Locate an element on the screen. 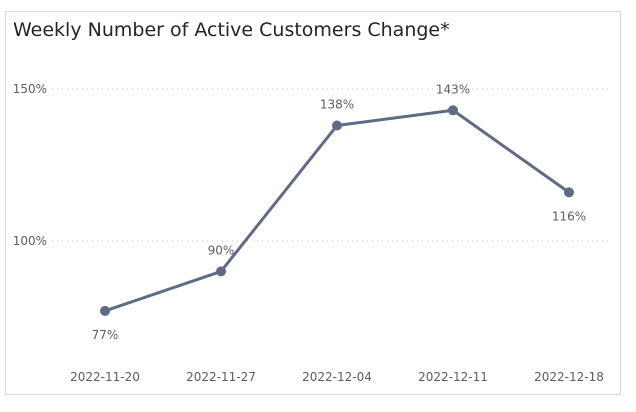 The height and width of the screenshot is (412, 636). x-tick-label: 2022-11-20 is located at coordinates (105, 377).